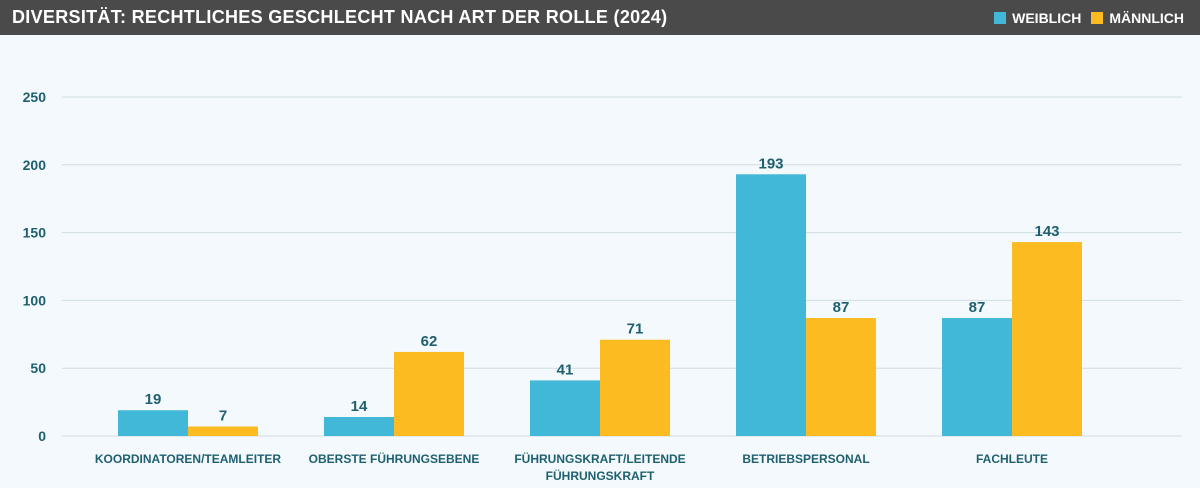  What do you see at coordinates (1012, 459) in the screenshot?
I see `x-category-label: FACHLEUTE` at bounding box center [1012, 459].